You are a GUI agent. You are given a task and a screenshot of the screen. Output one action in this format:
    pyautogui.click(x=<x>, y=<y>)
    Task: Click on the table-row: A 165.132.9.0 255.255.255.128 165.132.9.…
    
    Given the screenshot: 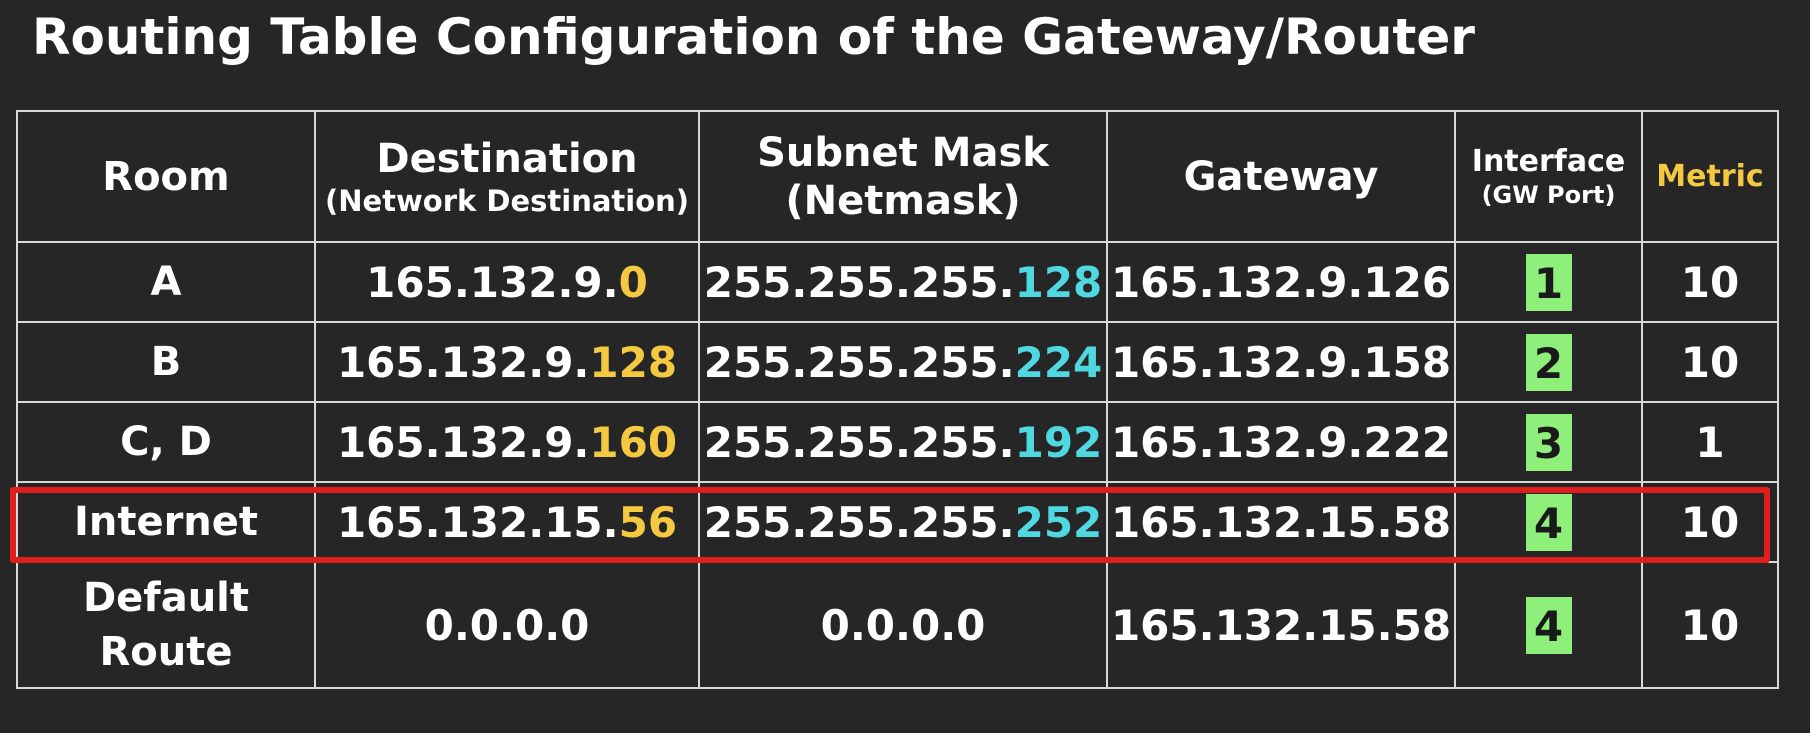 What is the action you would take?
    pyautogui.click(x=897, y=282)
    